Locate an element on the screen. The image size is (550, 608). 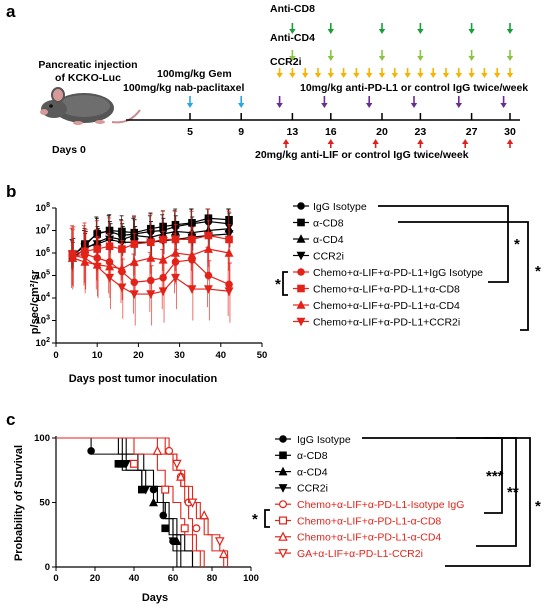
panel-c-axes: 0 20 40 60 80 100 0 50 100 is located at coordinates (146, 508).